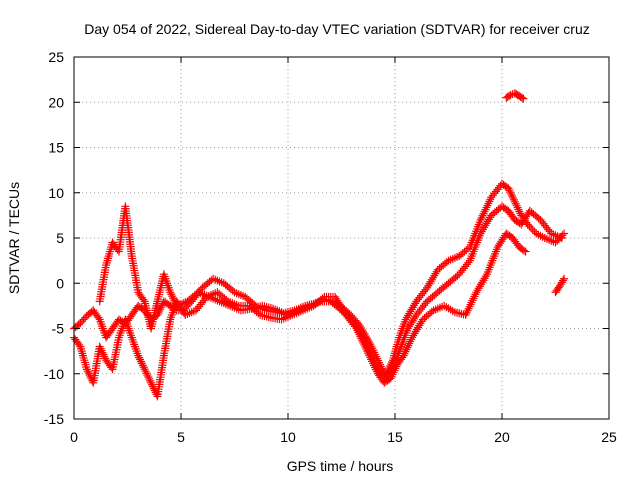 The height and width of the screenshot is (480, 640). What do you see at coordinates (340, 466) in the screenshot?
I see `x-axis-title: GPS time / hours` at bounding box center [340, 466].